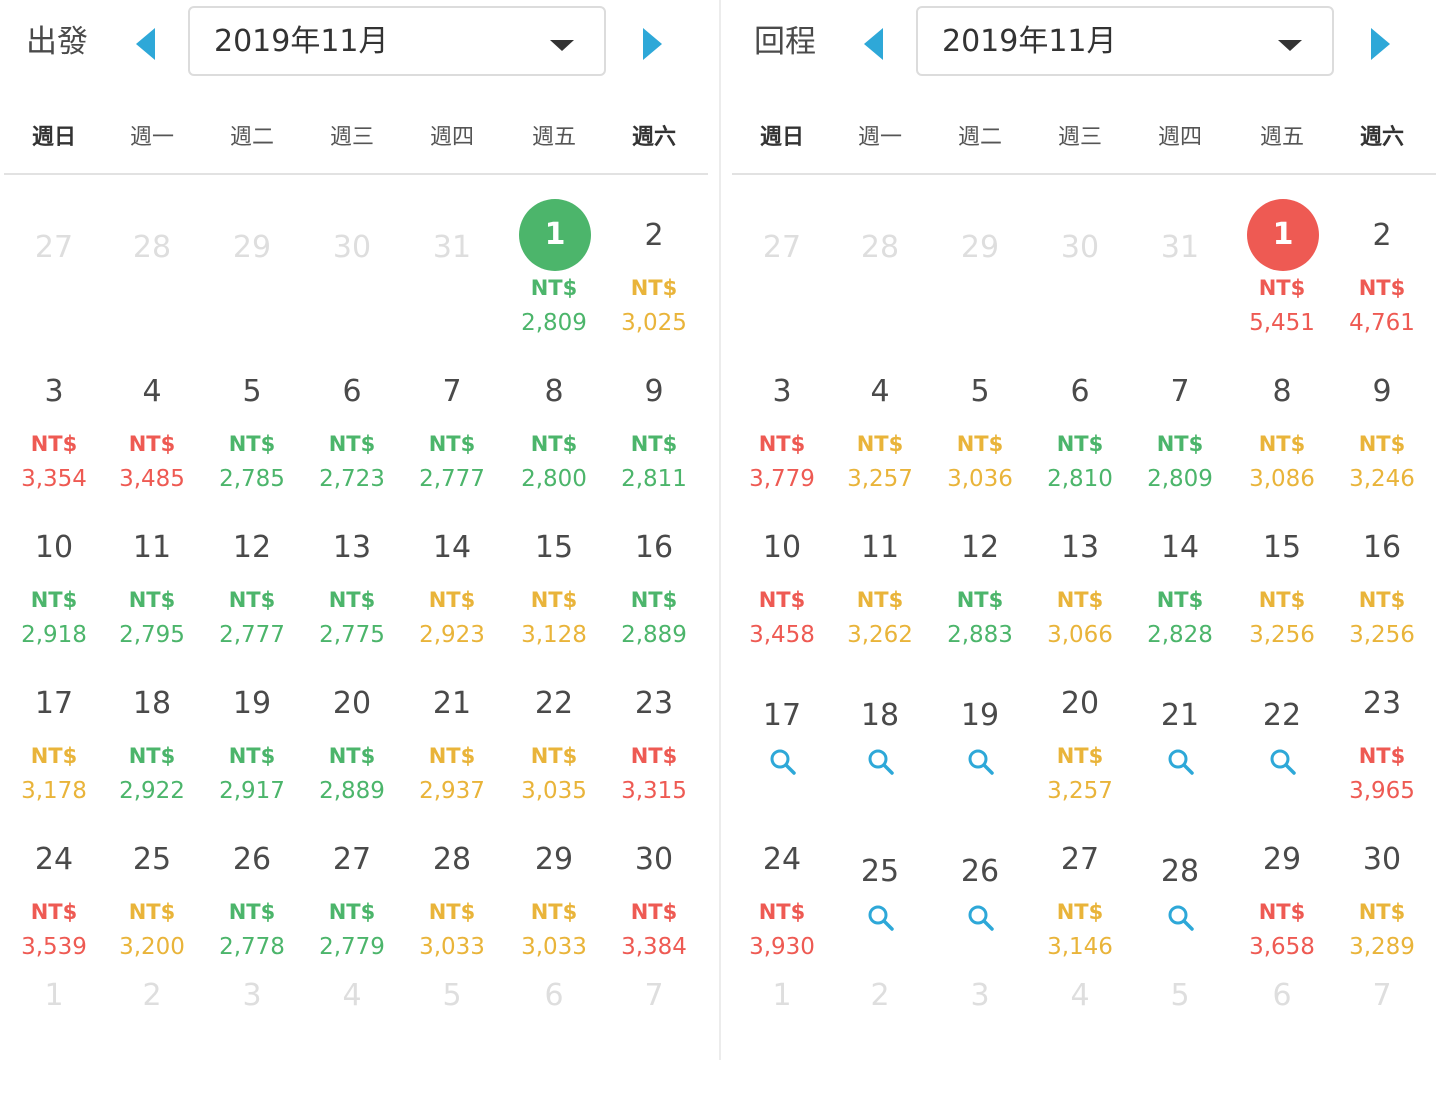 The height and width of the screenshot is (1112, 1446). I want to click on return-day-cell: 19, so click(980, 722).